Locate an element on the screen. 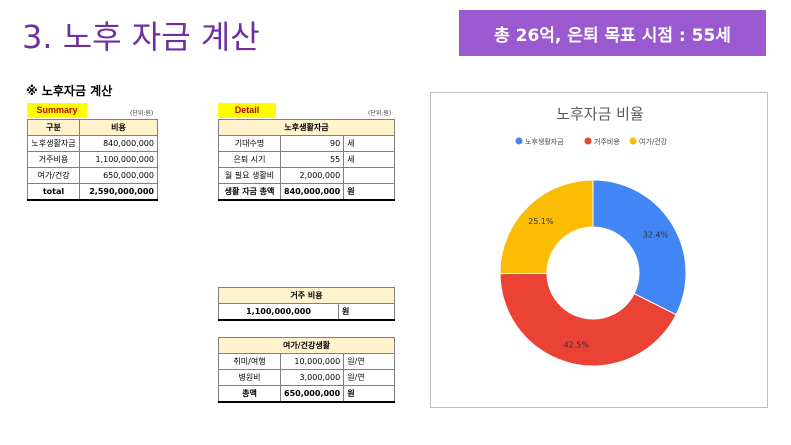 This screenshot has height=445, width=791. table-row: 생활 자금 총액 840,000,000 원 is located at coordinates (306, 192).